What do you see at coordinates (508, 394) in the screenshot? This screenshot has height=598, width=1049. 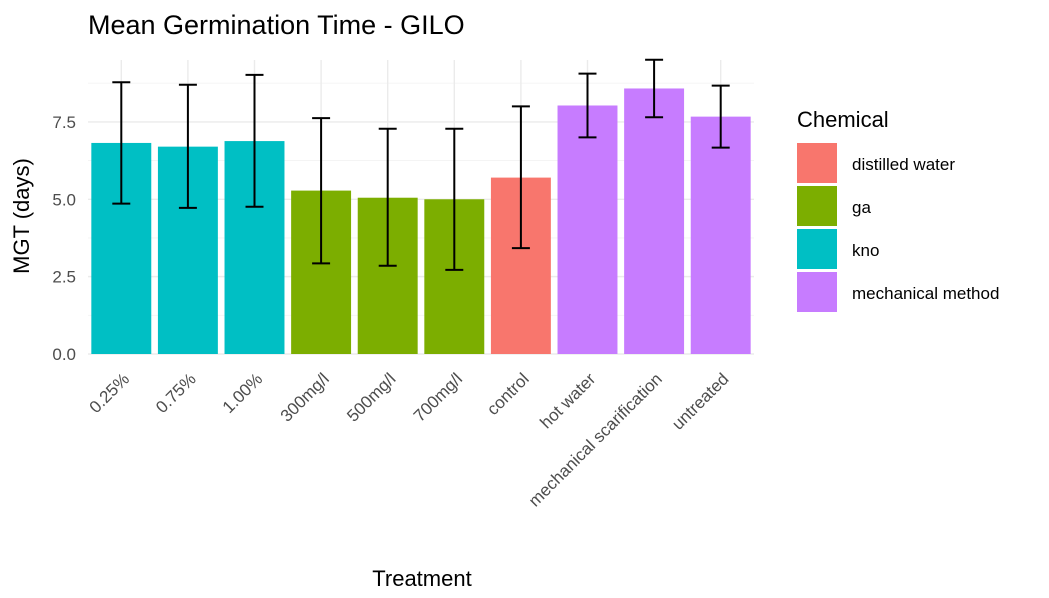 I see `x-tick-label: control` at bounding box center [508, 394].